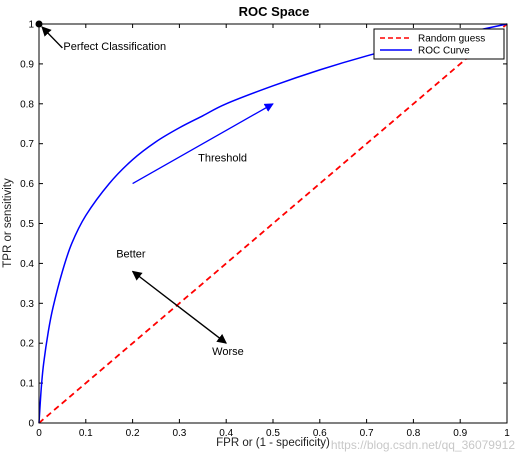  What do you see at coordinates (451, 39) in the screenshot?
I see `legend-label: Random guess` at bounding box center [451, 39].